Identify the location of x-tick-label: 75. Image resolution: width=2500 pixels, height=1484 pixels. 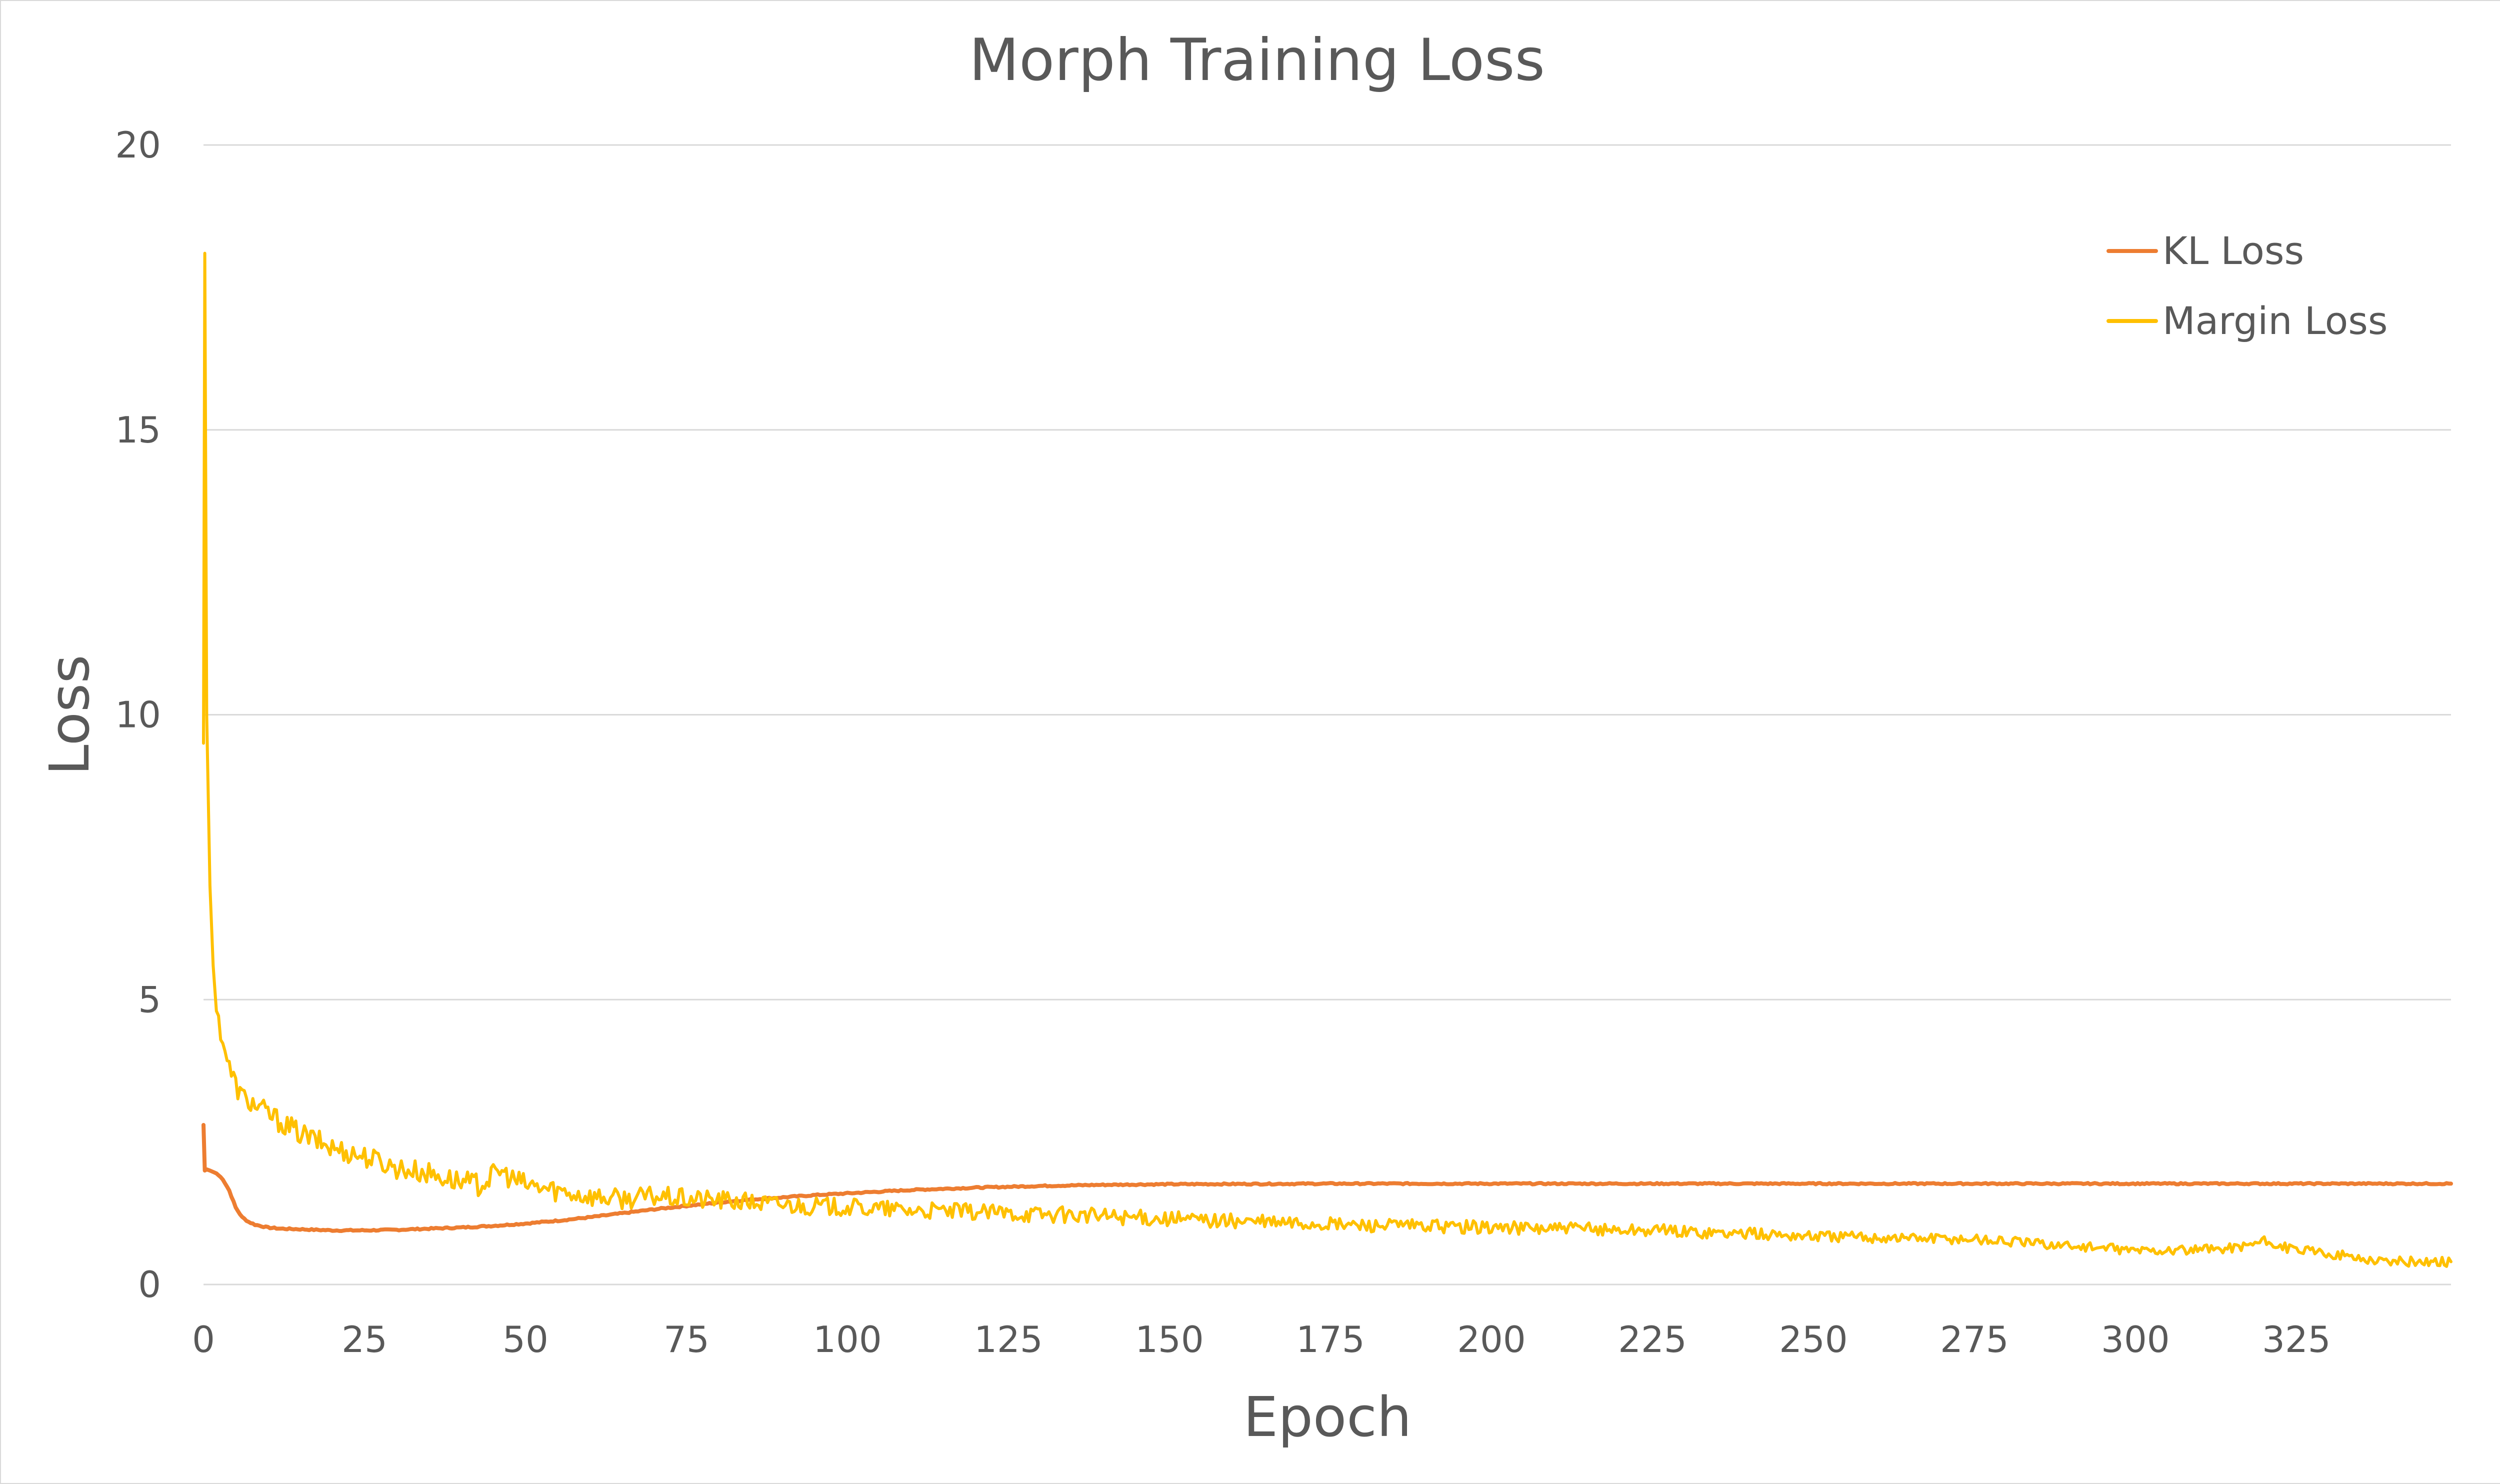
(687, 1339).